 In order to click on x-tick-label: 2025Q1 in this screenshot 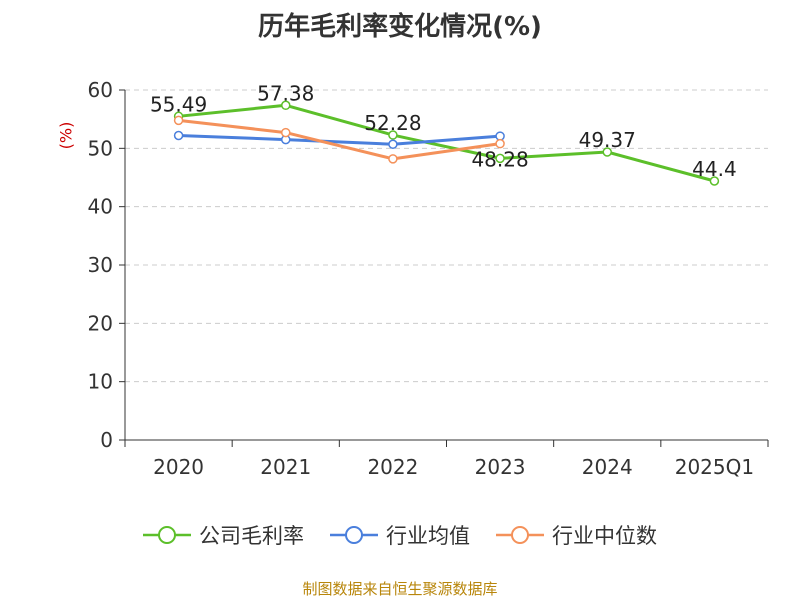, I will do `click(714, 467)`.